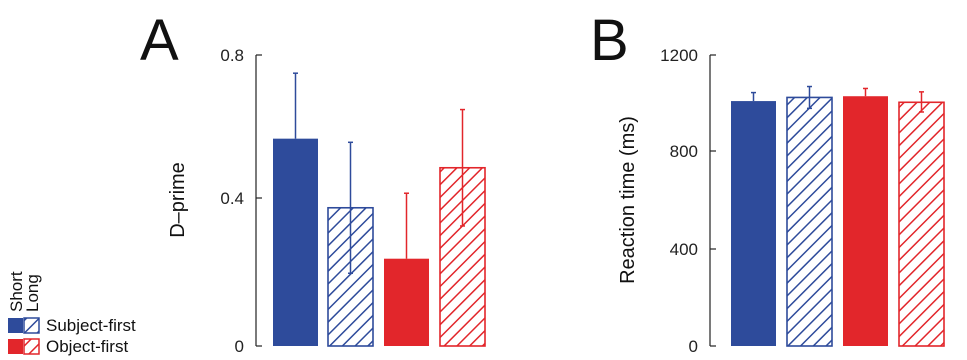 The width and height of the screenshot is (967, 360). I want to click on panel-a-tick-label-1: 0.4, so click(232, 198).